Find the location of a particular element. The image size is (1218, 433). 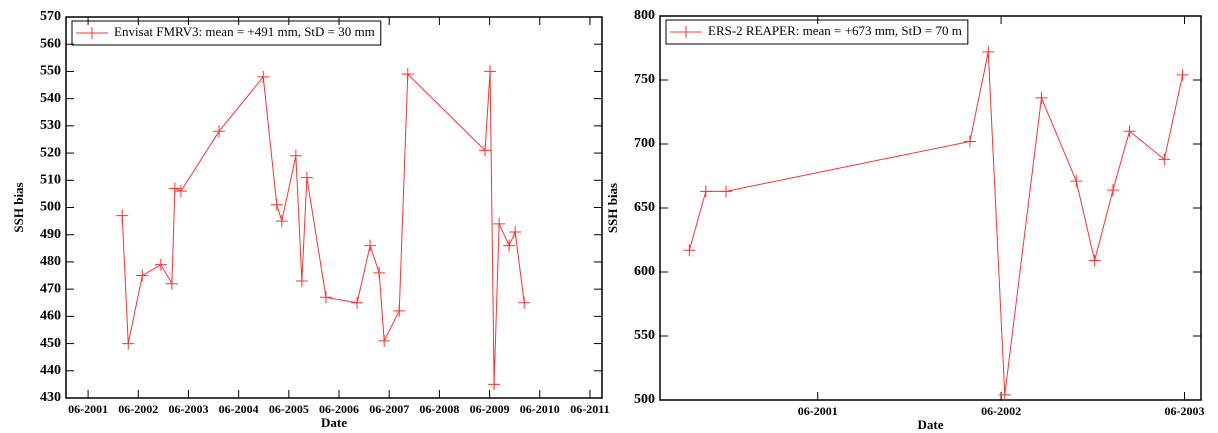

y-tick-label: 460 is located at coordinates (50, 316).